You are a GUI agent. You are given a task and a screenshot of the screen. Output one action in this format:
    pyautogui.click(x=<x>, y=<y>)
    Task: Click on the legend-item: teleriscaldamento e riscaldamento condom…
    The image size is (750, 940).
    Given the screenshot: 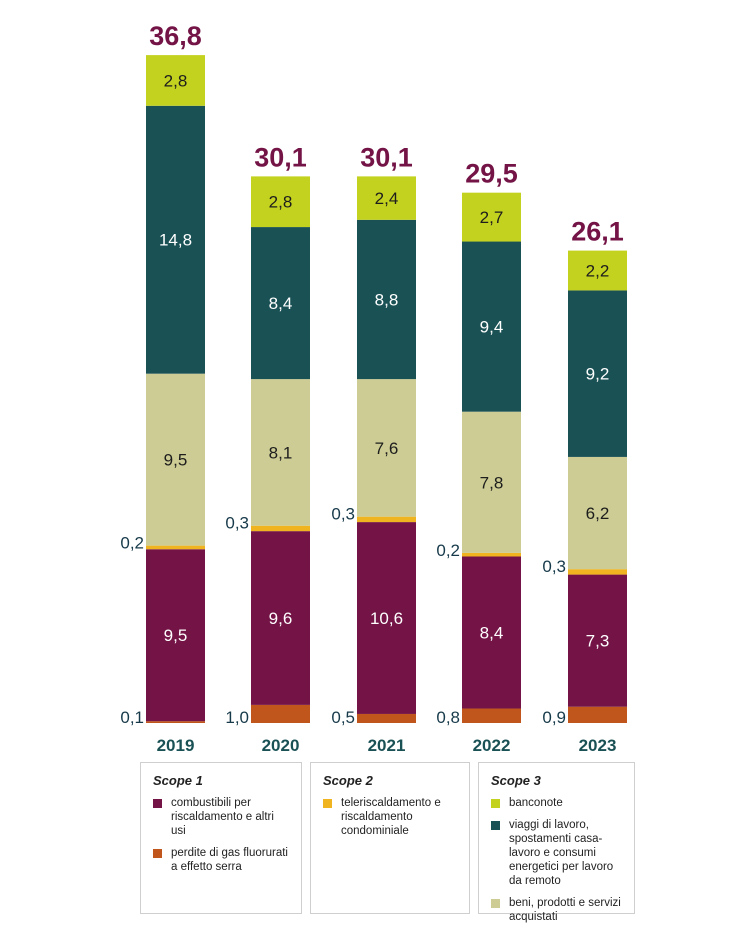 What is the action you would take?
    pyautogui.click(x=391, y=817)
    